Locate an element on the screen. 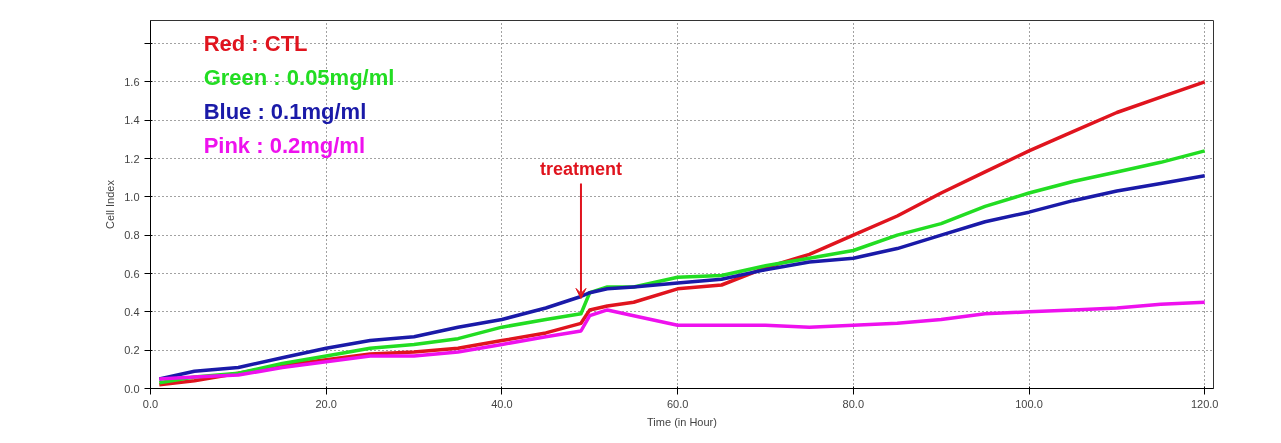 The height and width of the screenshot is (443, 1281). y-tick-label: 1.4 is located at coordinates (132, 120).